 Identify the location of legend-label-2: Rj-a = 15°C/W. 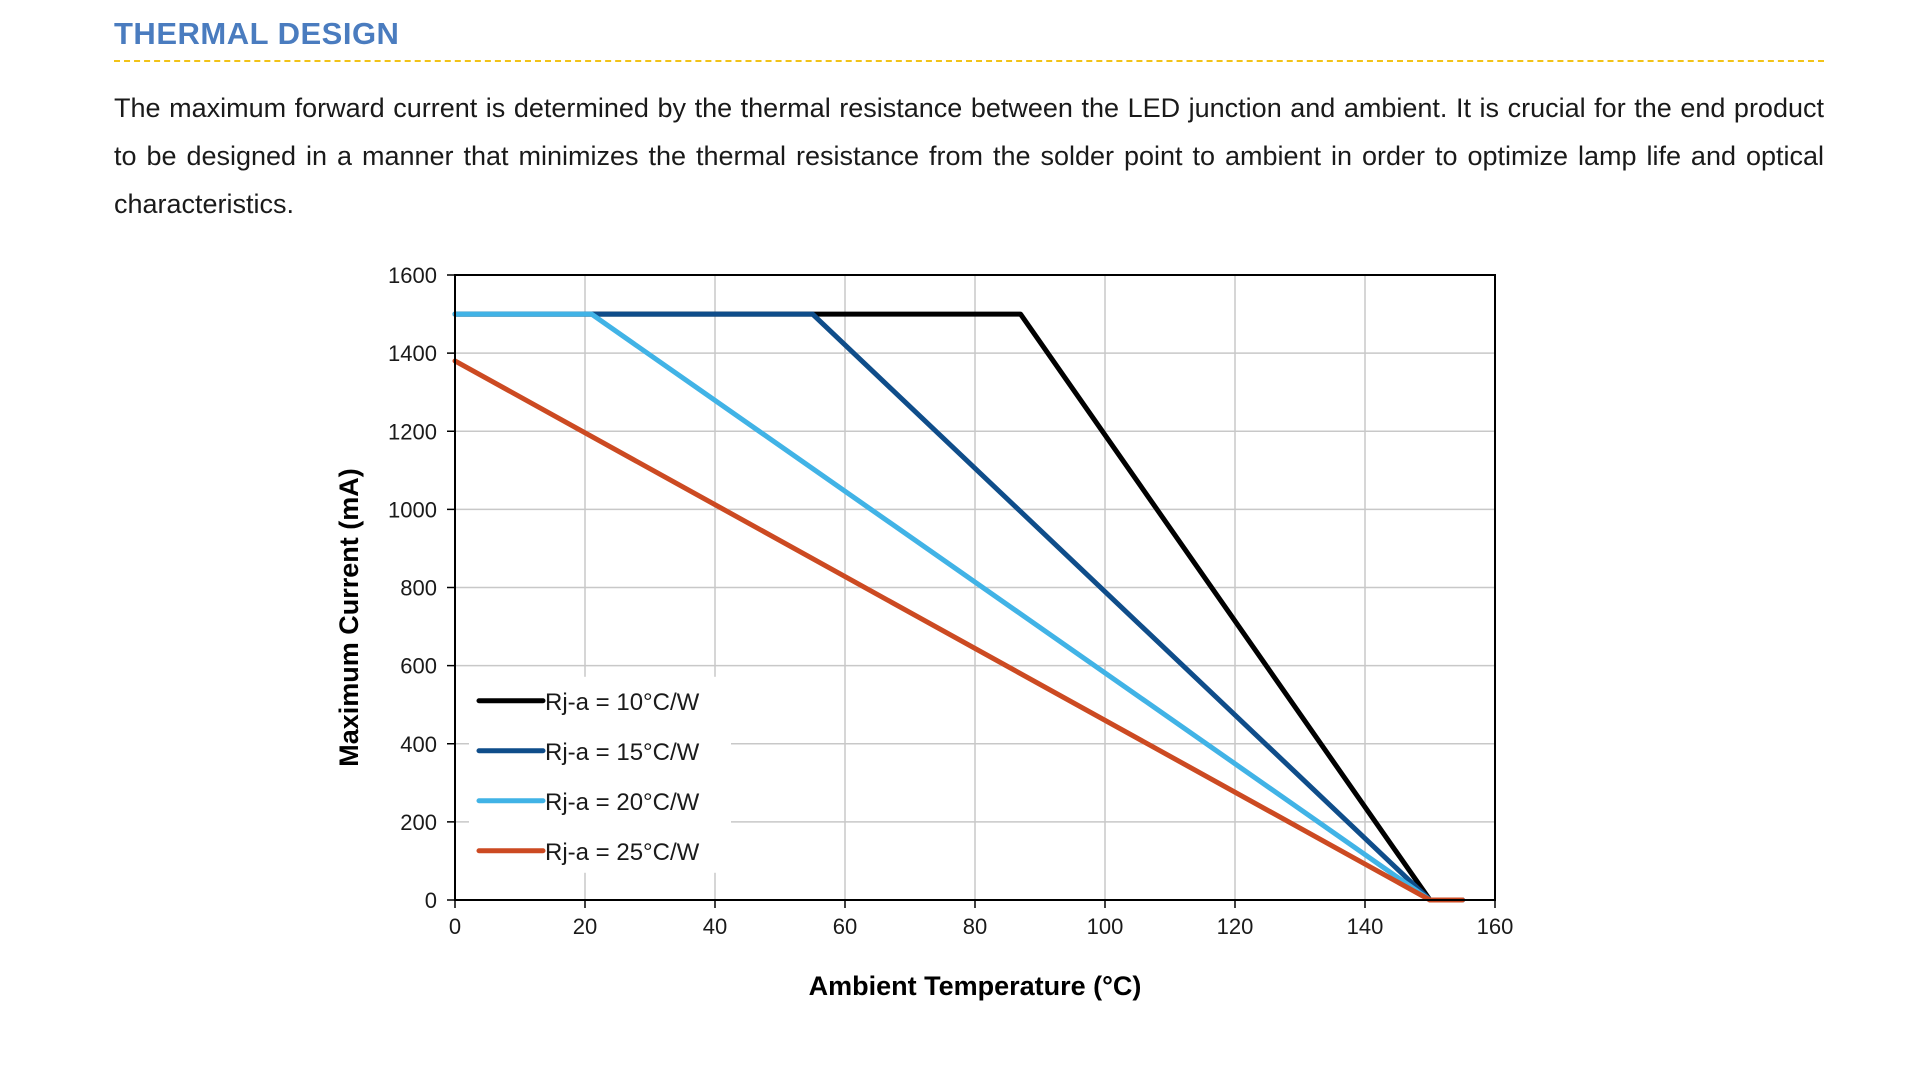
(622, 752).